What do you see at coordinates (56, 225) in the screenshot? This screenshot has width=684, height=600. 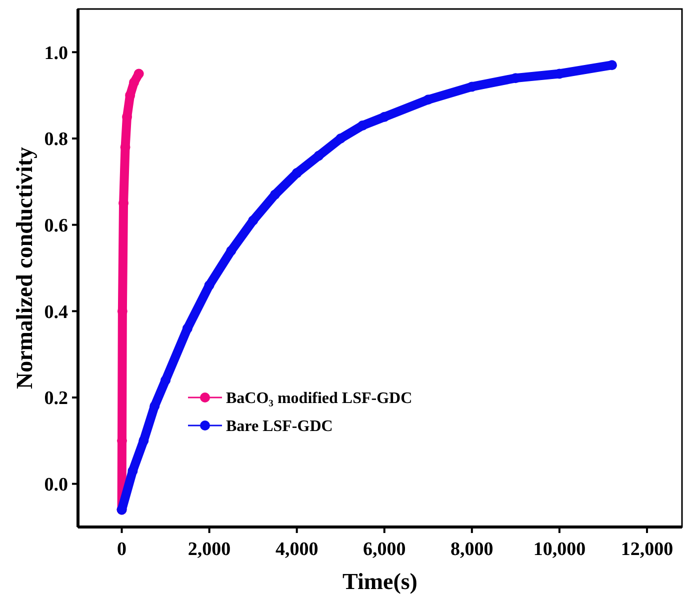 I see `y-tick-label: 0.6` at bounding box center [56, 225].